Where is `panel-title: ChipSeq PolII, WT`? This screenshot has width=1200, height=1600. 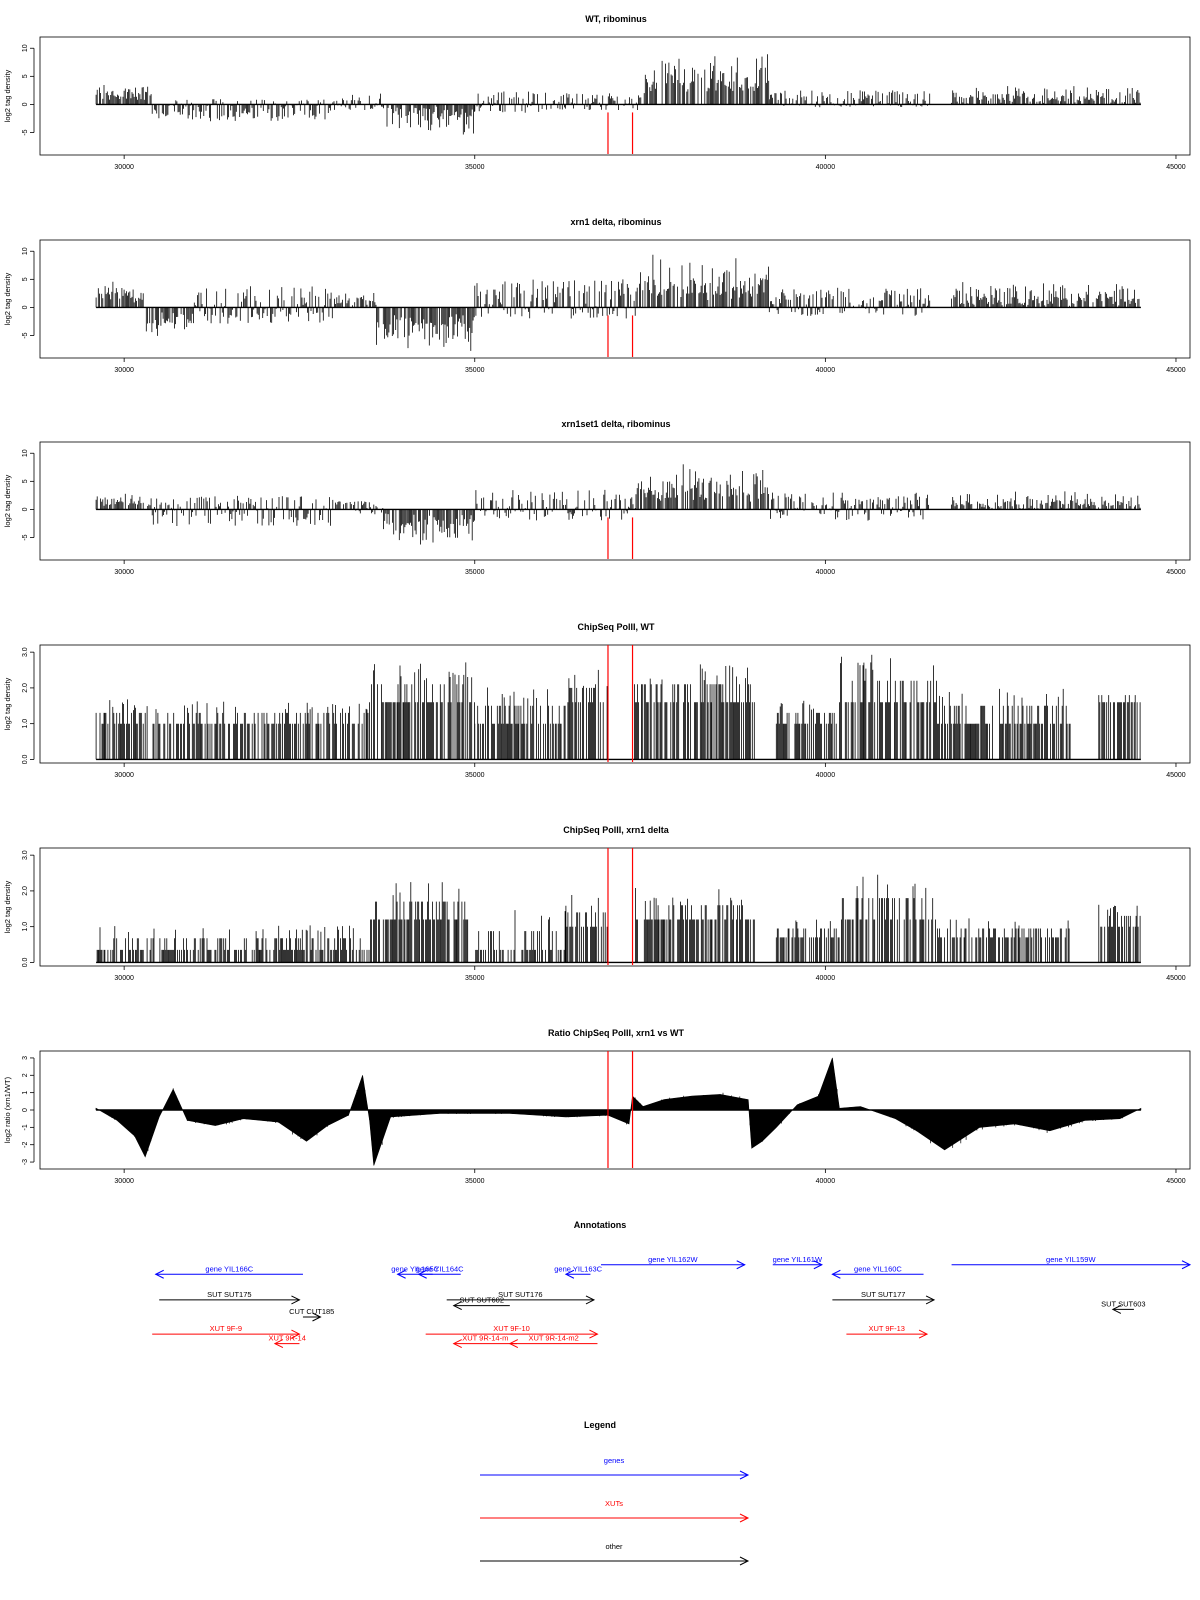
panel-title: ChipSeq PolII, WT is located at coordinates (616, 627).